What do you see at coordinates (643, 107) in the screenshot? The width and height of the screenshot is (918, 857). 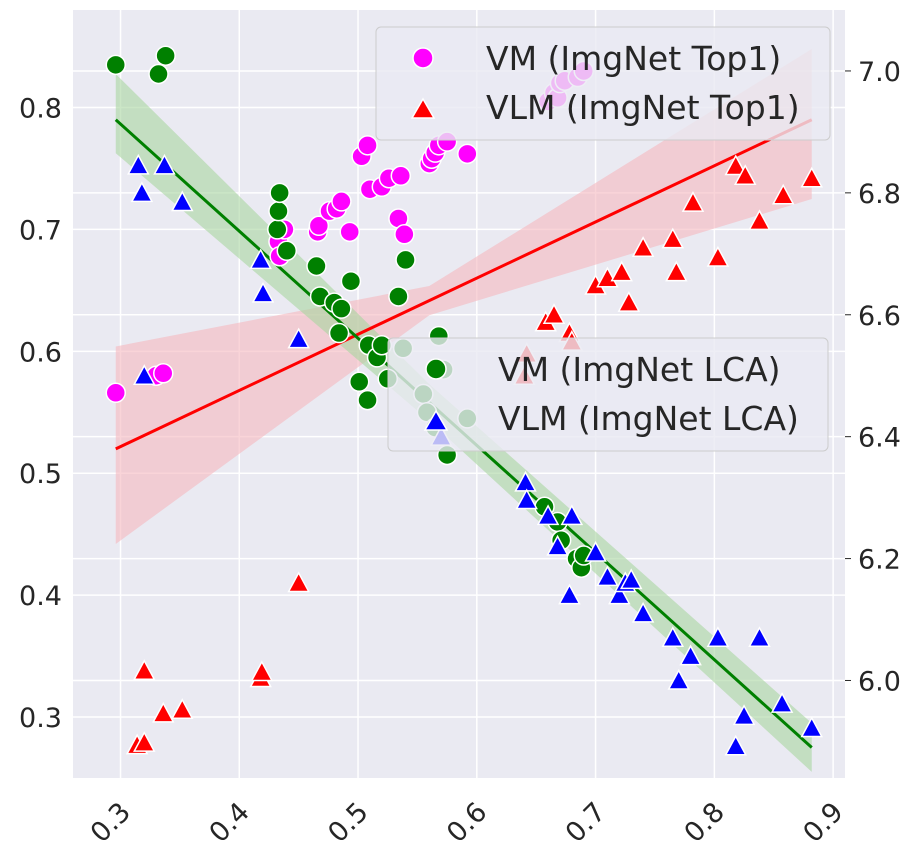 I see `legend-vlm-top1-label: VLM (ImgNet Top1)` at bounding box center [643, 107].